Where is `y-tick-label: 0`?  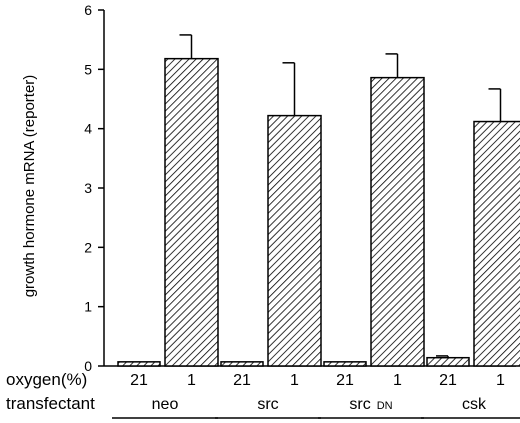
y-tick-label: 0 is located at coordinates (88, 366).